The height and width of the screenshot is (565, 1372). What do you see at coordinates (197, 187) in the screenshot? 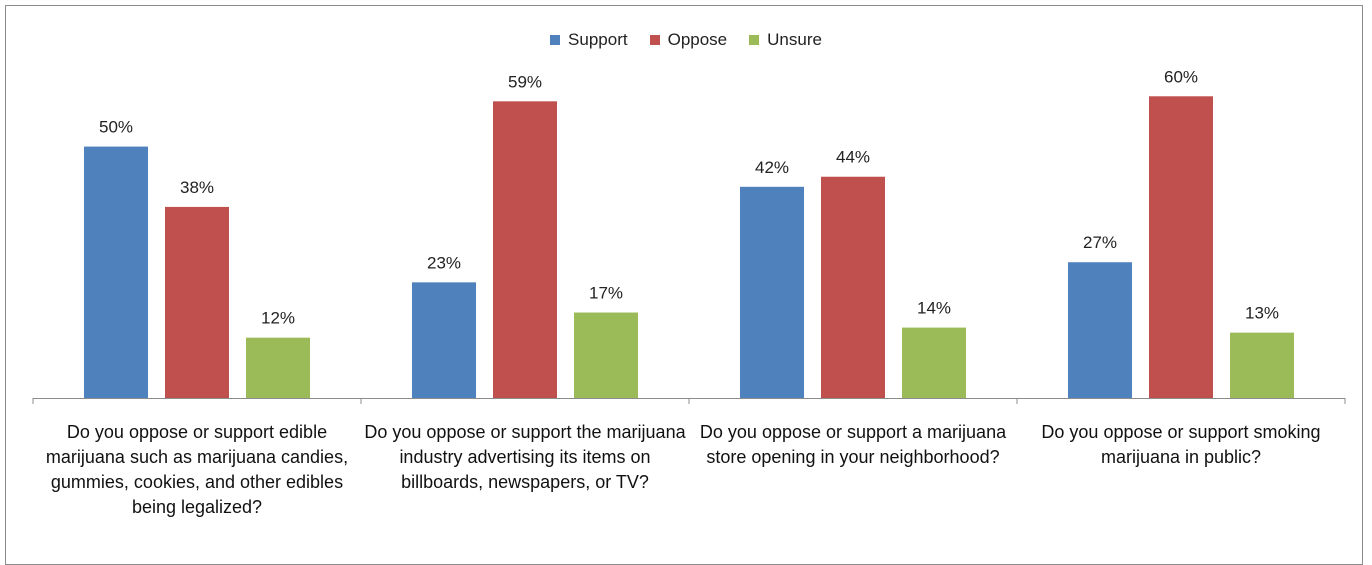
I see `data-label-oppose-1: 38%` at bounding box center [197, 187].